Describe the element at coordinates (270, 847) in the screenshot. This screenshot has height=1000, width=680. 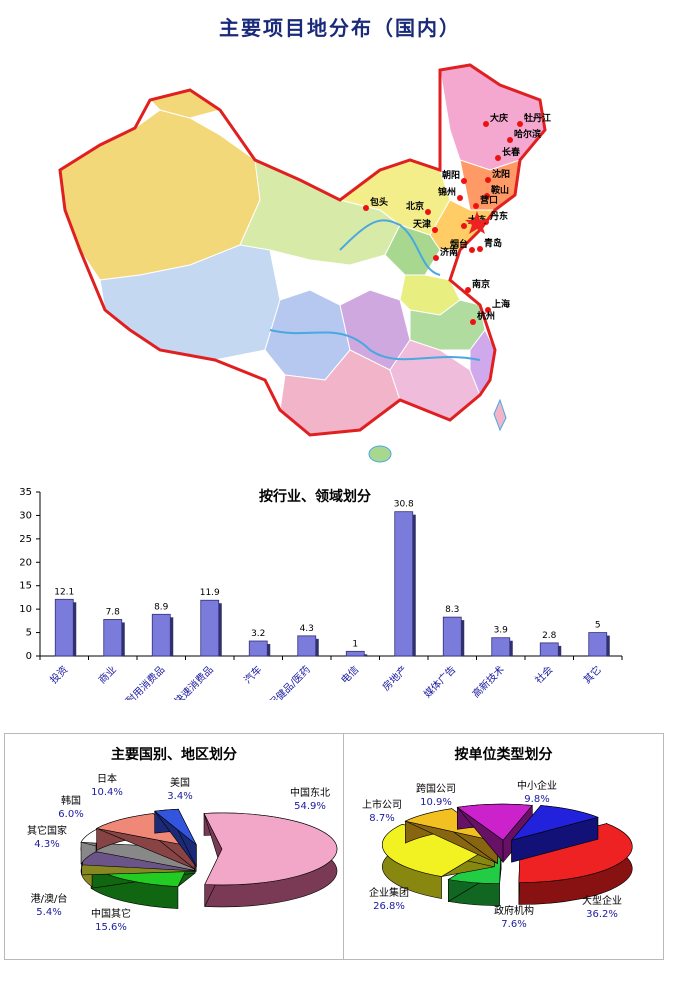
I see `pie-slice-group: 中国东北 54.9%` at that location.